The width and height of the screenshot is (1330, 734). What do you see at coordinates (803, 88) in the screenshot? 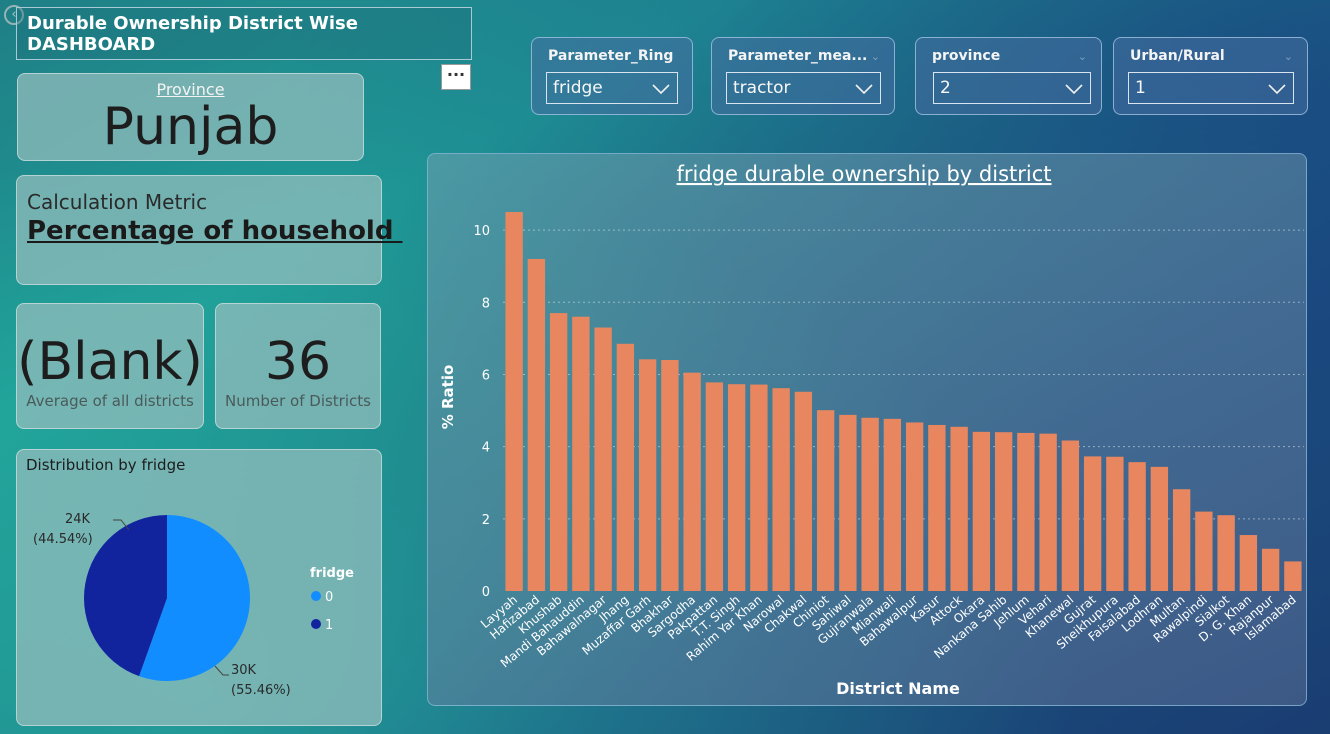
I see `slicer-dropdown: tractor` at bounding box center [803, 88].